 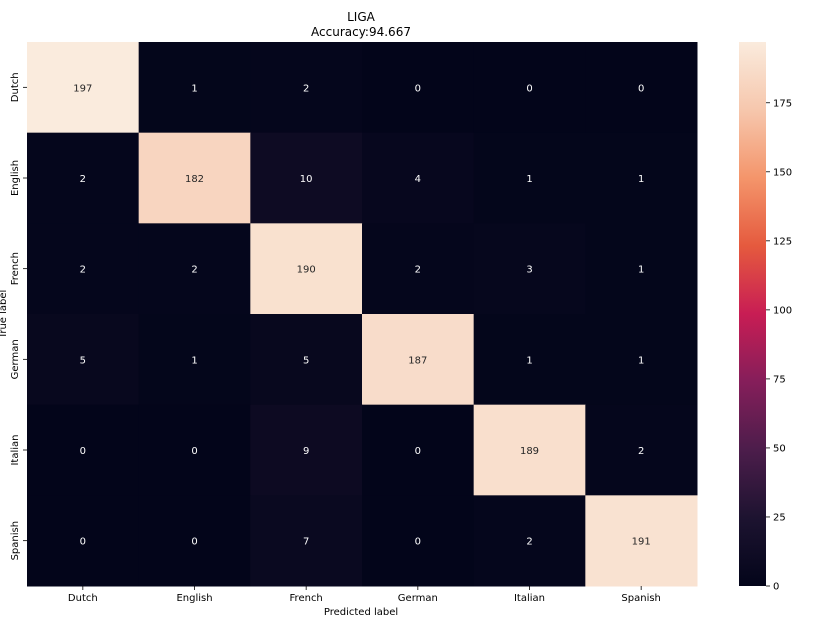 What do you see at coordinates (15, 449) in the screenshot?
I see `y-tick-label: Italian` at bounding box center [15, 449].